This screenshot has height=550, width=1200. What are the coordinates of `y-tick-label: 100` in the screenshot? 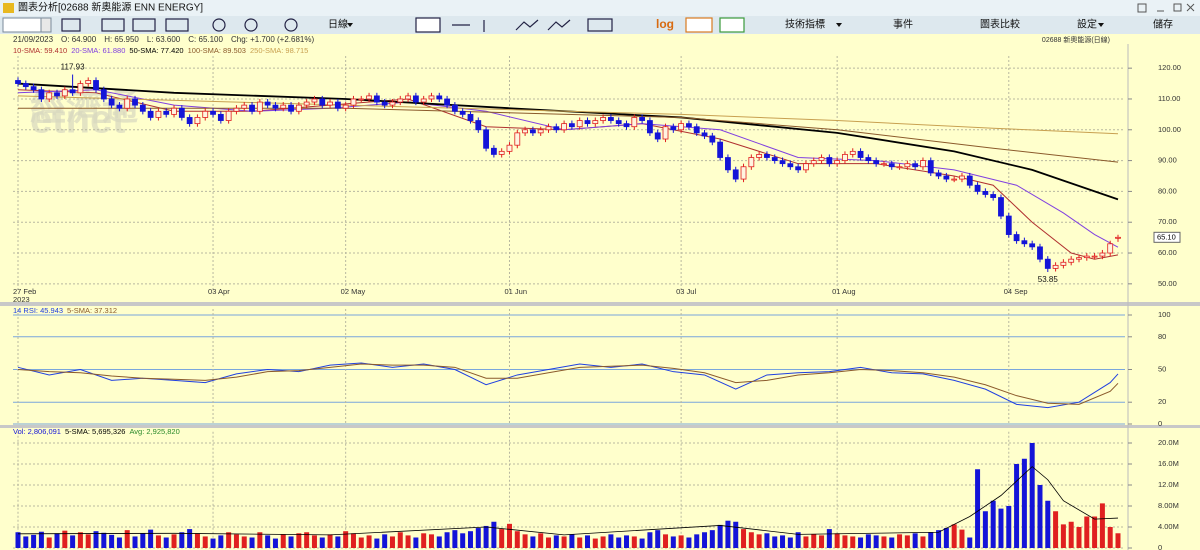 It's located at (1164, 314).